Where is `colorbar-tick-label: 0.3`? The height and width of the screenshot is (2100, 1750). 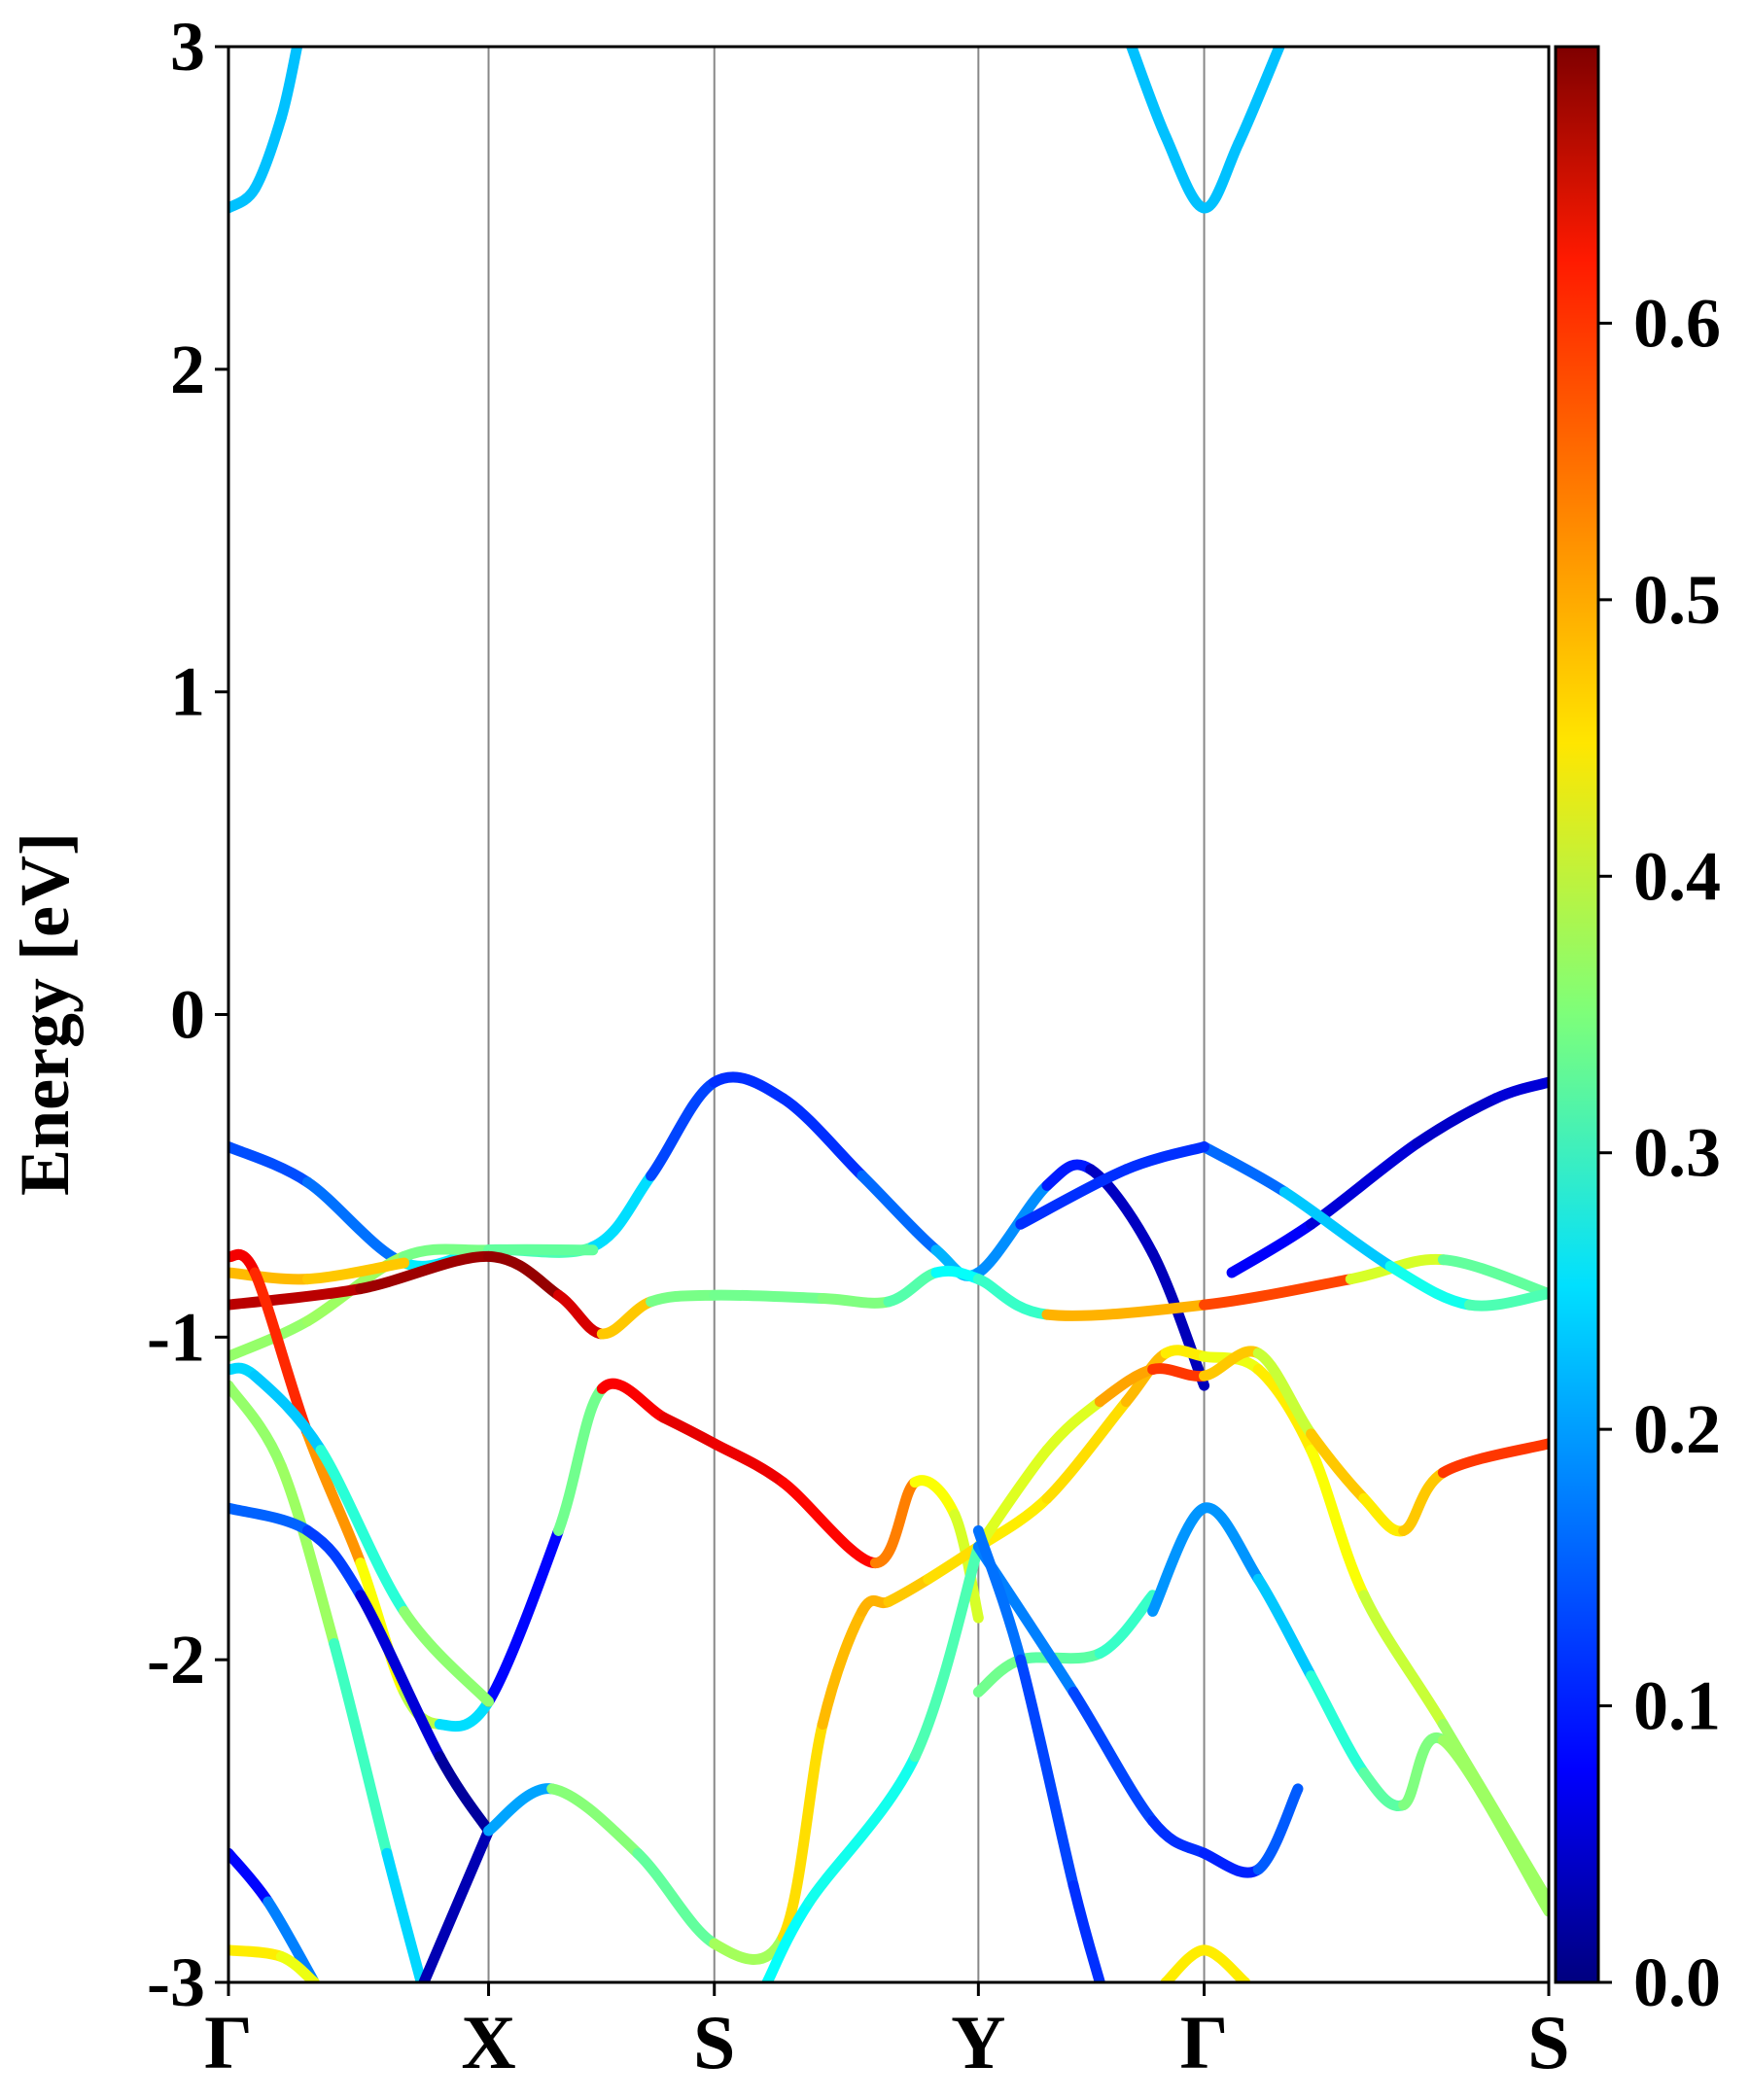
colorbar-tick-label: 0.3 is located at coordinates (1677, 1153).